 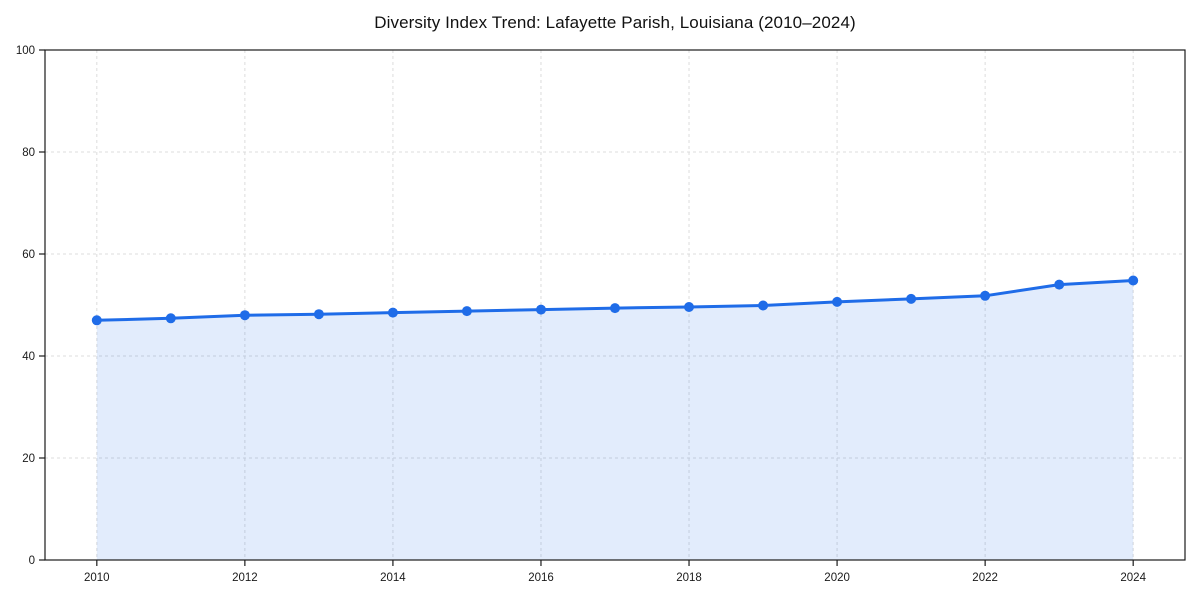 I want to click on x-tick-label: 2012, so click(x=245, y=578).